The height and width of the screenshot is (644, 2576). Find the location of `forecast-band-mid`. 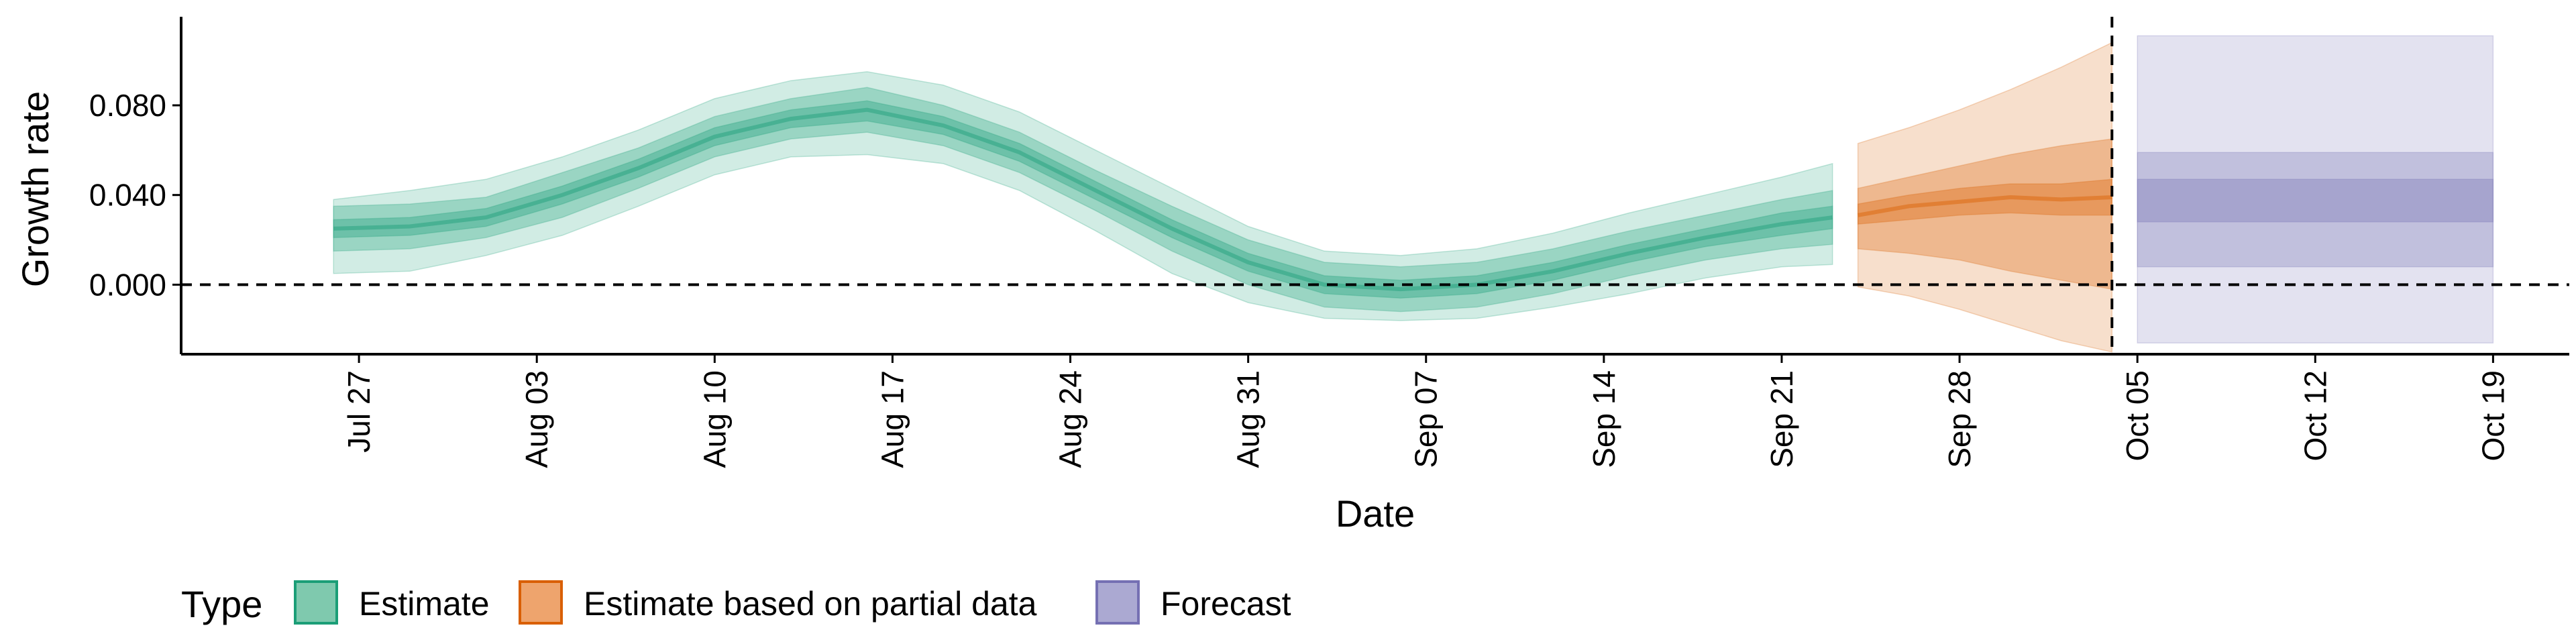

forecast-band-mid is located at coordinates (2315, 210).